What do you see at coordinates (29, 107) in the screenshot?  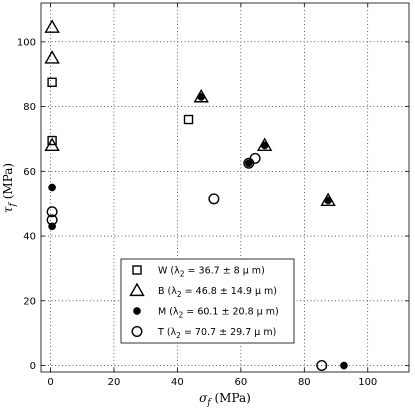 I see `y-tick-label: 80` at bounding box center [29, 107].